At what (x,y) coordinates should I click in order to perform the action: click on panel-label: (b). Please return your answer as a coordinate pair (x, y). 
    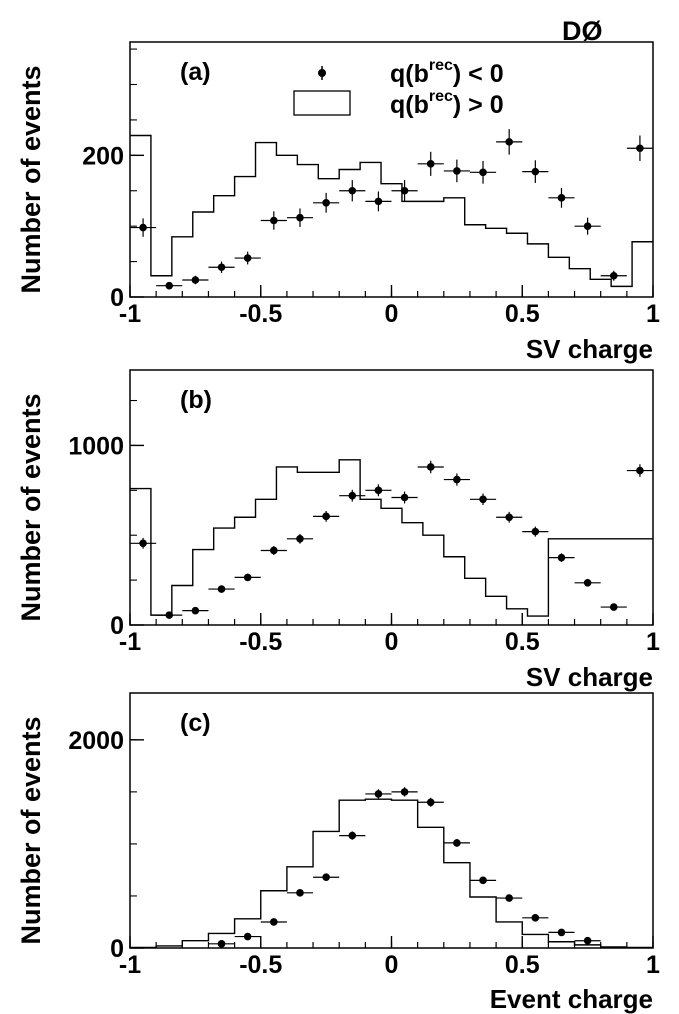
    Looking at the image, I should click on (196, 400).